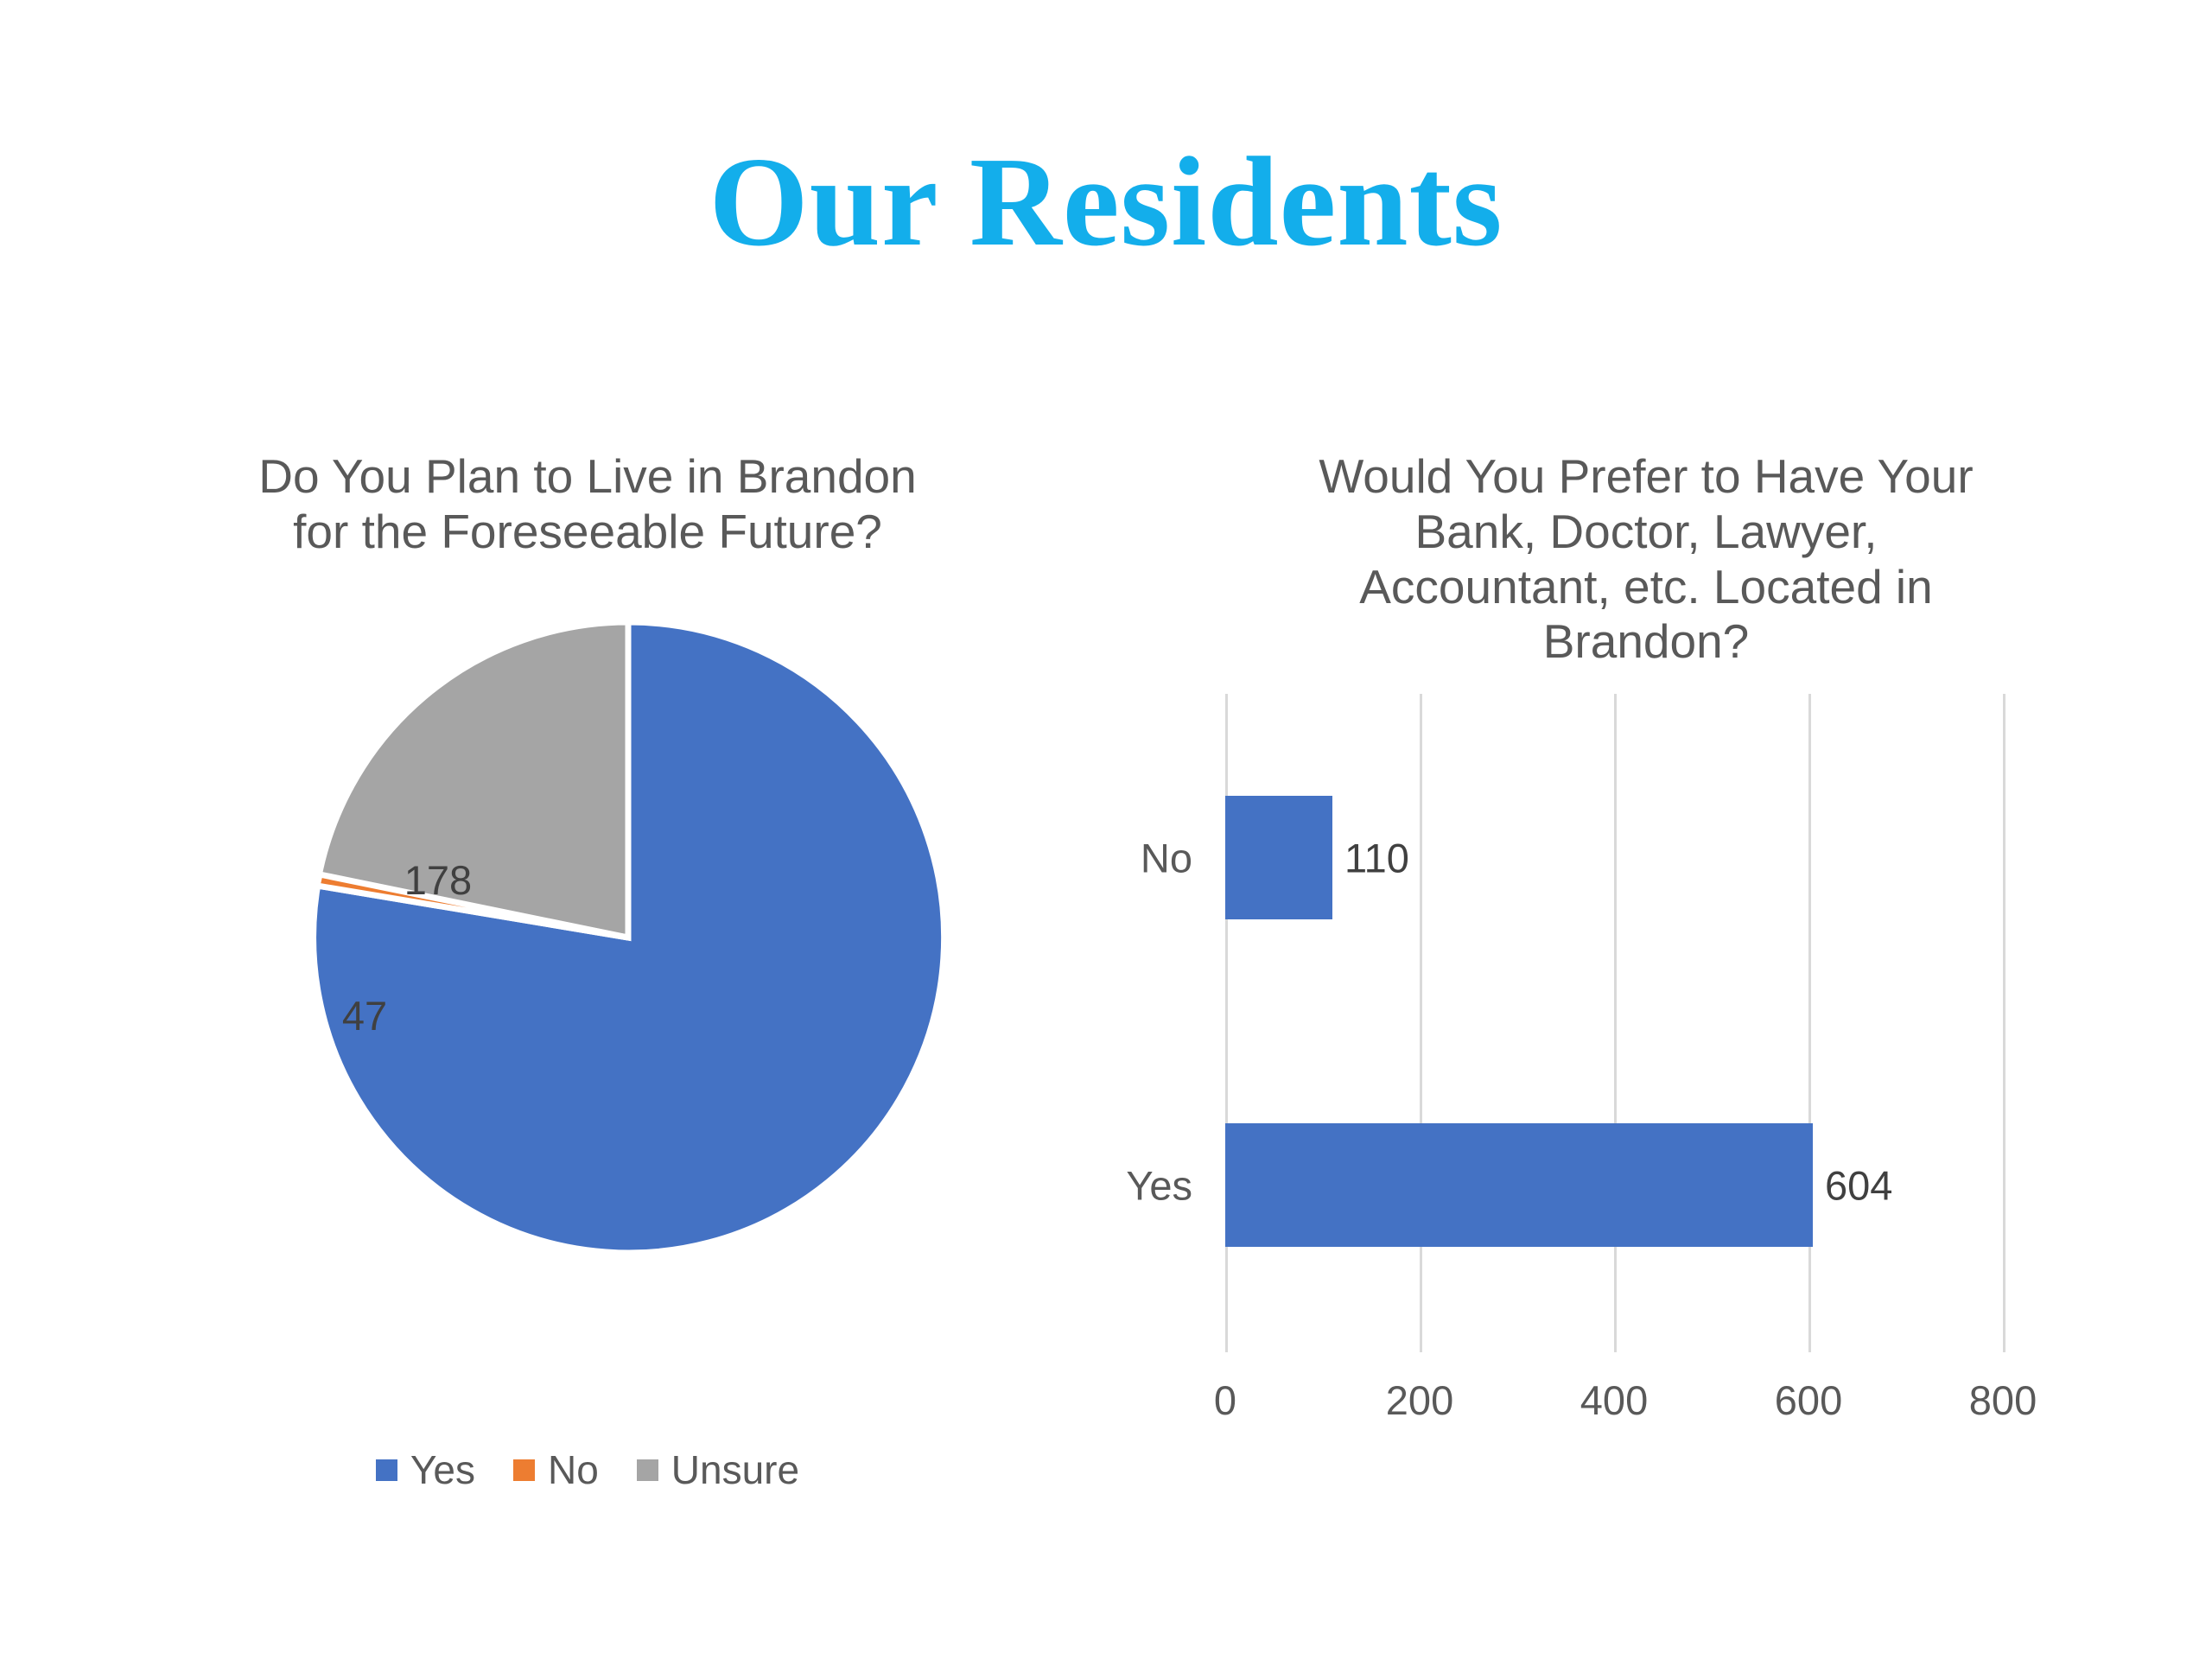 The width and height of the screenshot is (2212, 1659). I want to click on legend-item-no: No, so click(555, 1469).